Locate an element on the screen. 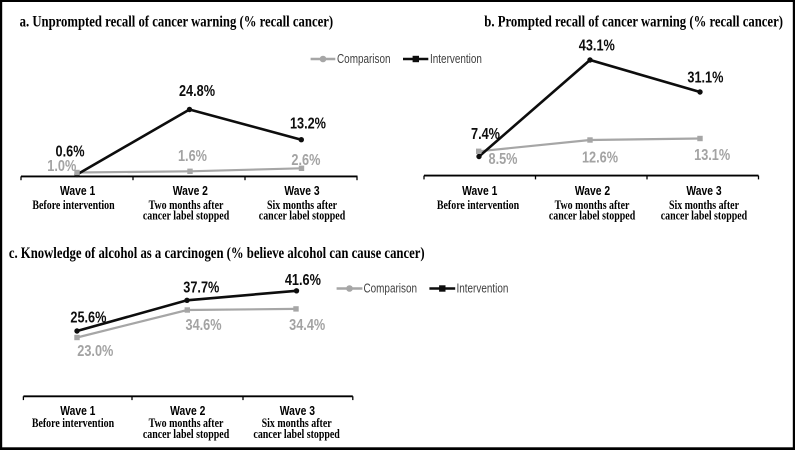 This screenshot has width=795, height=450. svg-text: 34.6% is located at coordinates (204, 326).